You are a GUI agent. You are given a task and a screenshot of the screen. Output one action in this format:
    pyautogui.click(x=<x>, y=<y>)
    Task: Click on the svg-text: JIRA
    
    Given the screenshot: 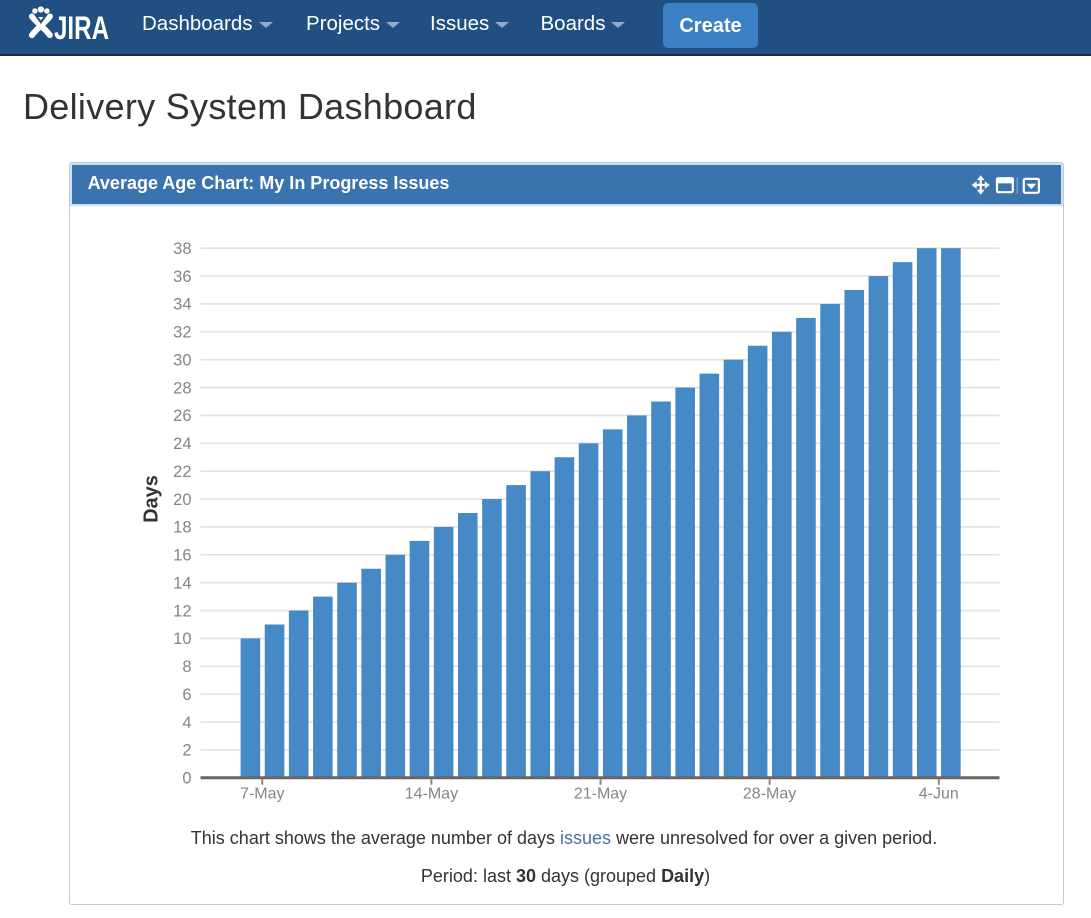 What is the action you would take?
    pyautogui.click(x=81, y=28)
    